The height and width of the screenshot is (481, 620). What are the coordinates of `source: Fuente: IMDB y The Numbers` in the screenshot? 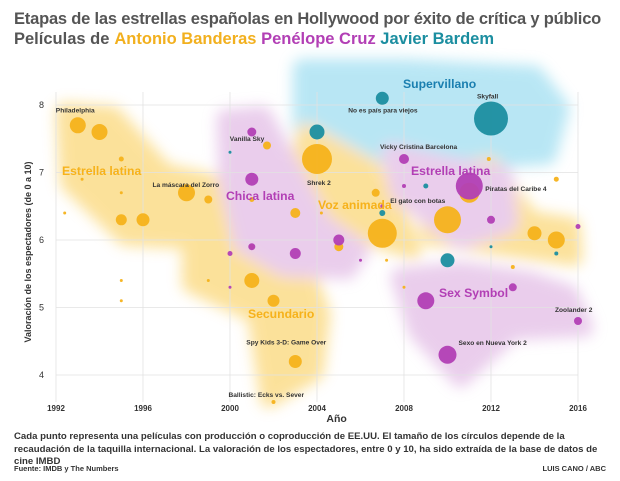 It's located at (66, 468).